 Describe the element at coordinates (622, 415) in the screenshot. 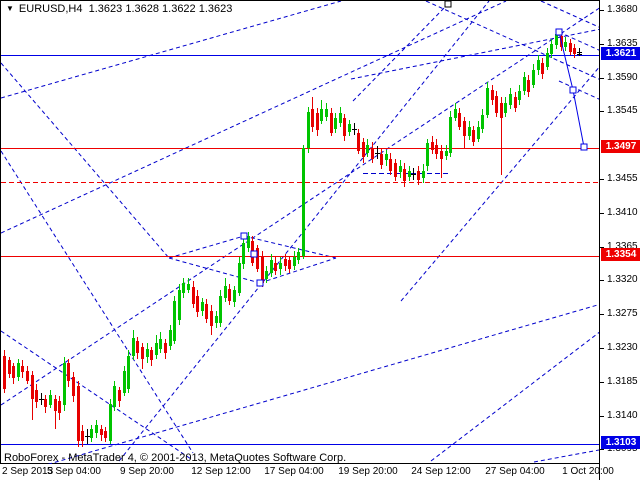

I see `price-tick-label: 1.3140` at that location.